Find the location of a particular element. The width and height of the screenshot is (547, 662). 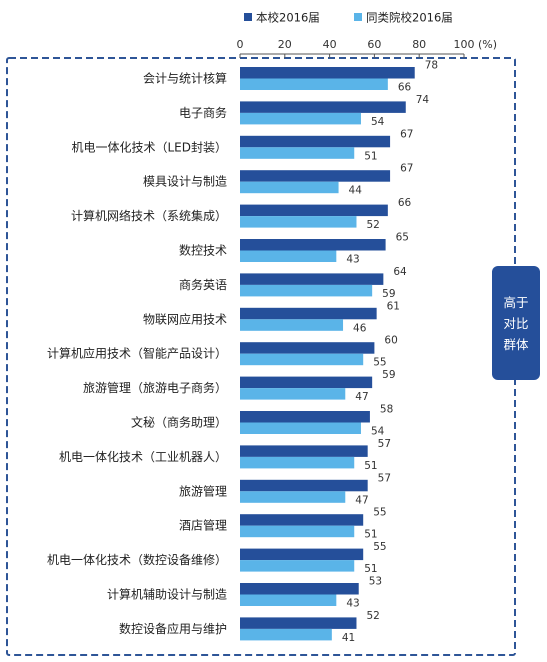

legend-label: 同类院校2016届 is located at coordinates (409, 18).